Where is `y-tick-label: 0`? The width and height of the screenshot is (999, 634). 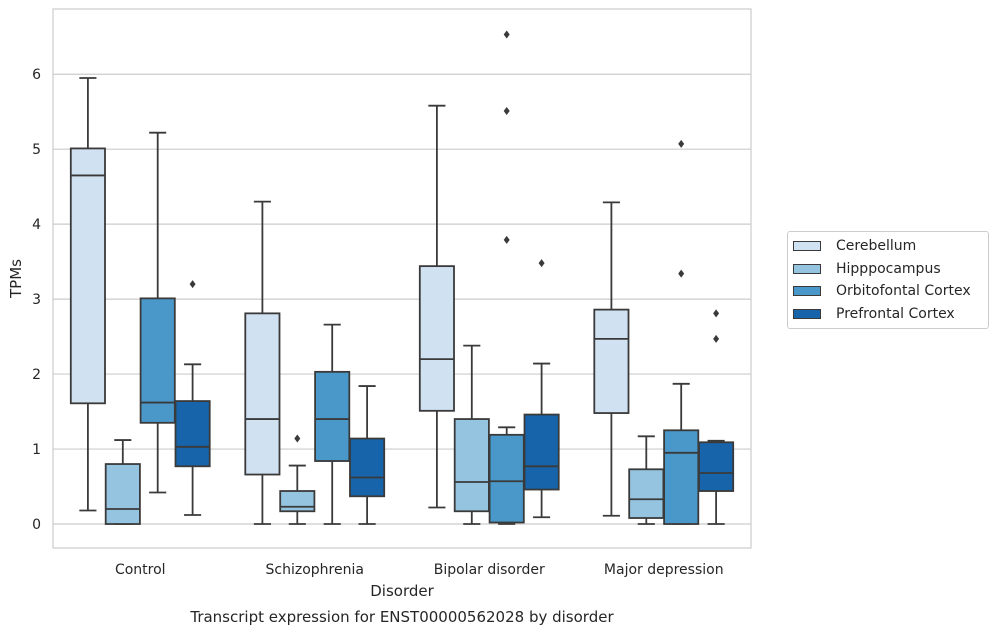 y-tick-label: 0 is located at coordinates (36, 525).